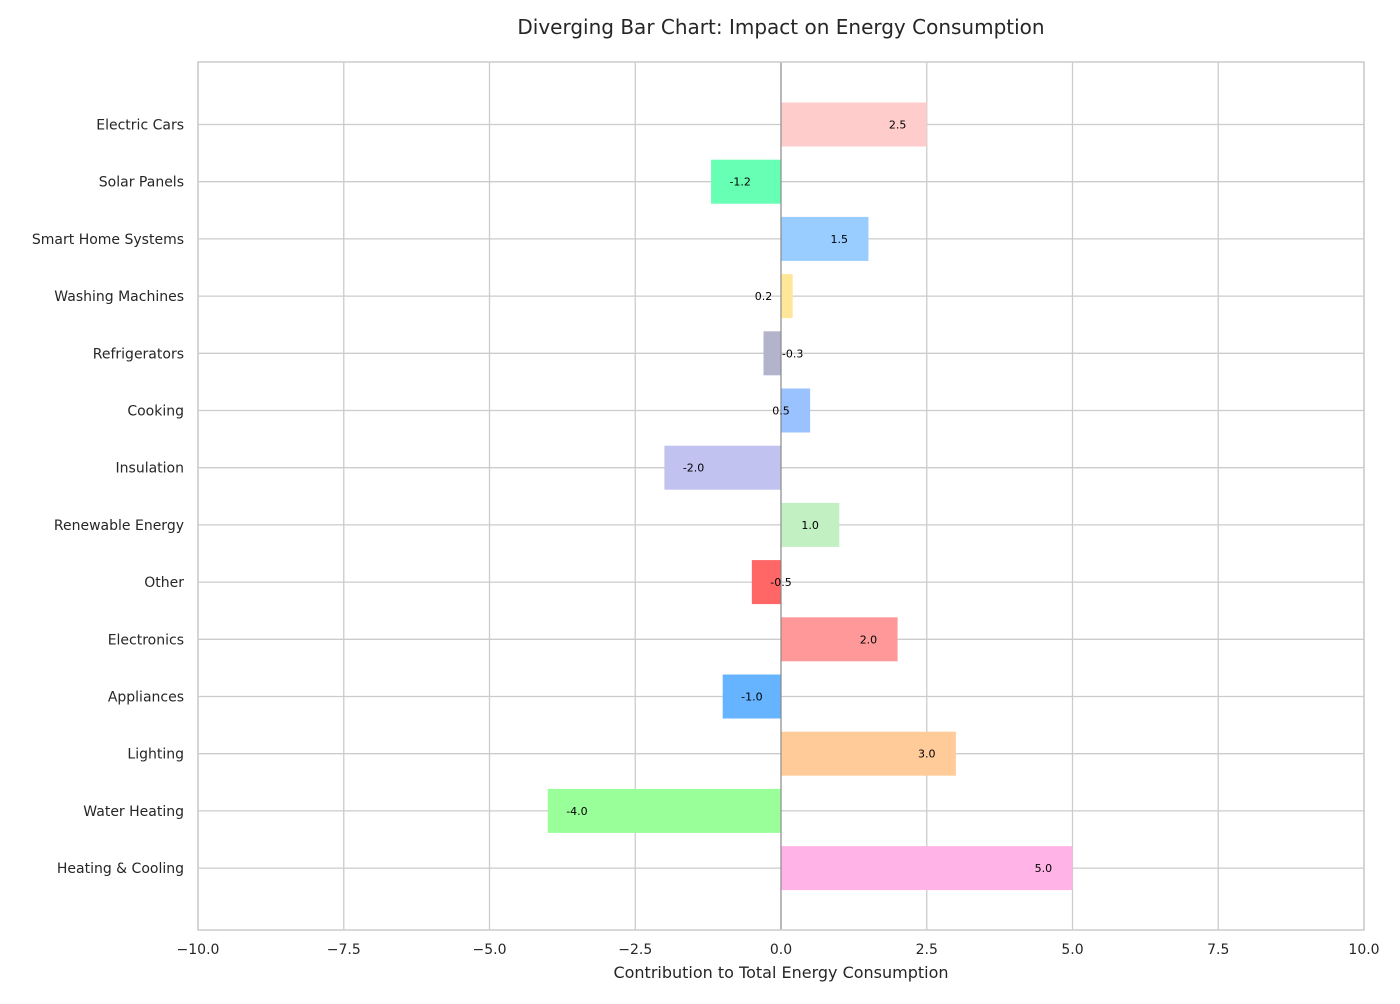 This screenshot has width=1400, height=1004. What do you see at coordinates (927, 950) in the screenshot?
I see `x-tick-label: 2.5` at bounding box center [927, 950].